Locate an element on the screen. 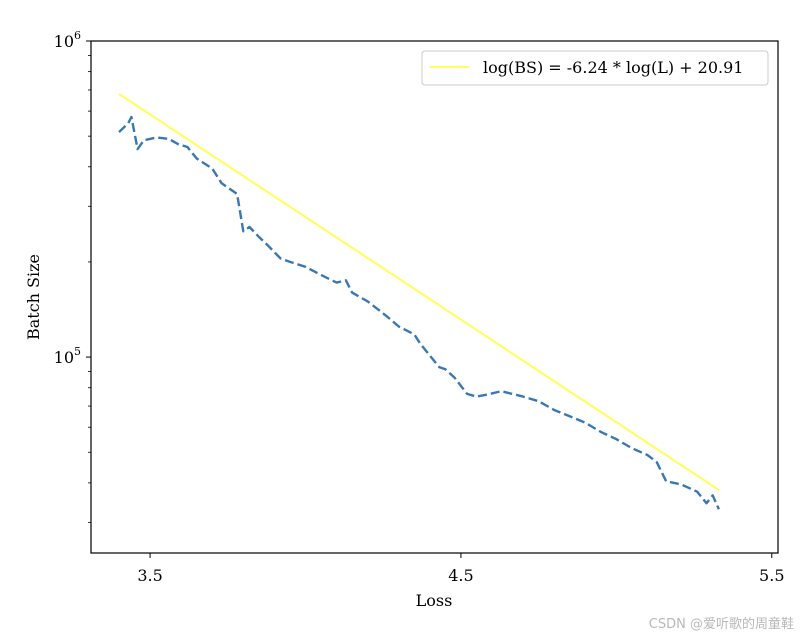  x-axis-ticks: 3.5 4.5 5.5 is located at coordinates (460, 569).